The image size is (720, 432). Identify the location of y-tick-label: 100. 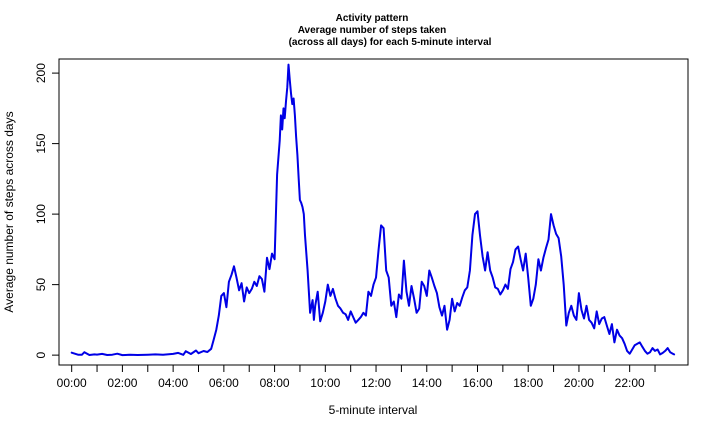
(41, 214).